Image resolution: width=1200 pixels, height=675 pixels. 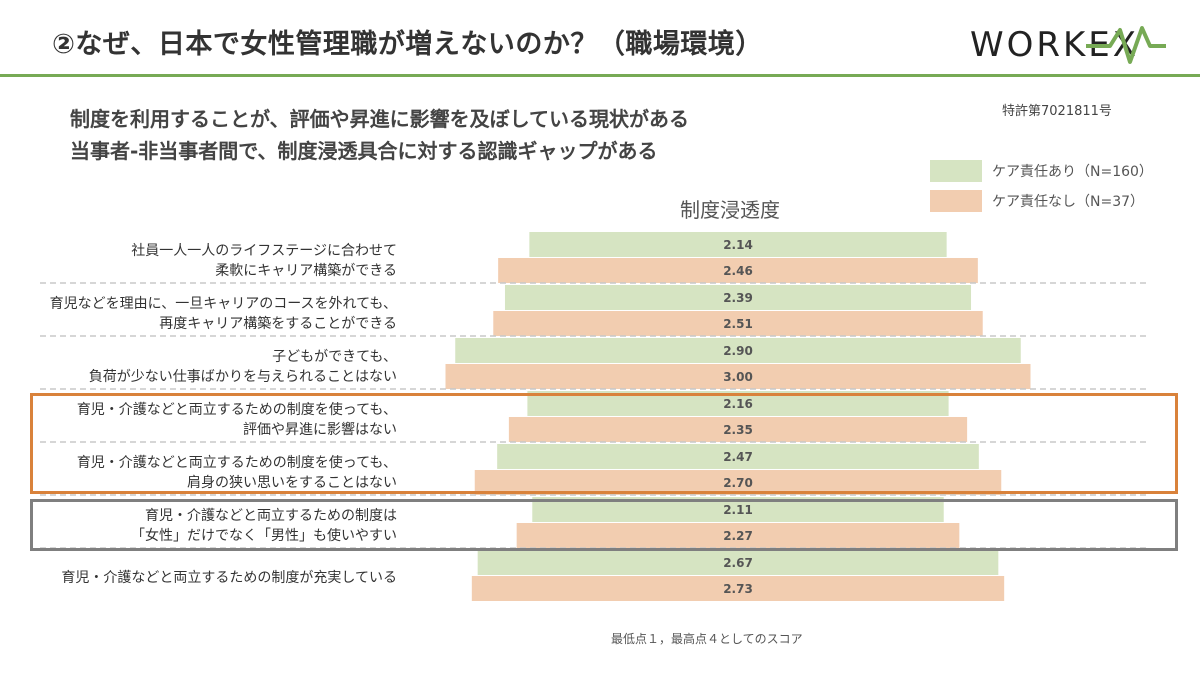 I want to click on value-label-with_care-1: 2.39, so click(x=738, y=298).